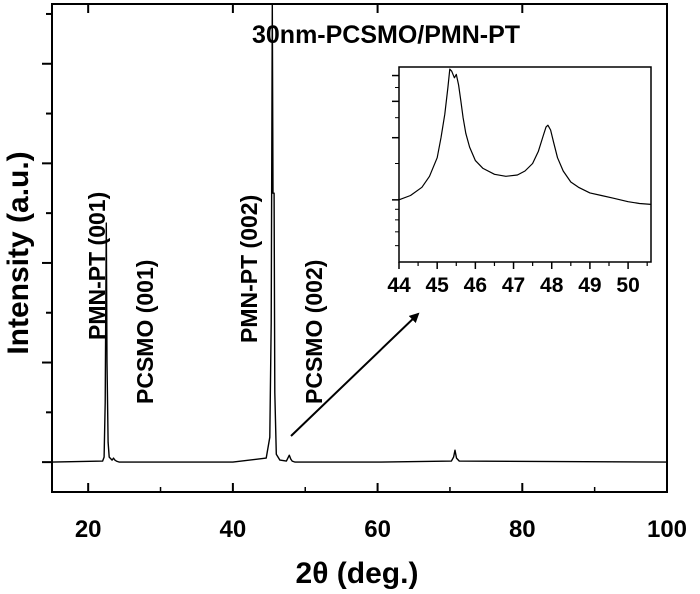 The image size is (700, 594). I want to click on inset-frame, so click(525, 164).